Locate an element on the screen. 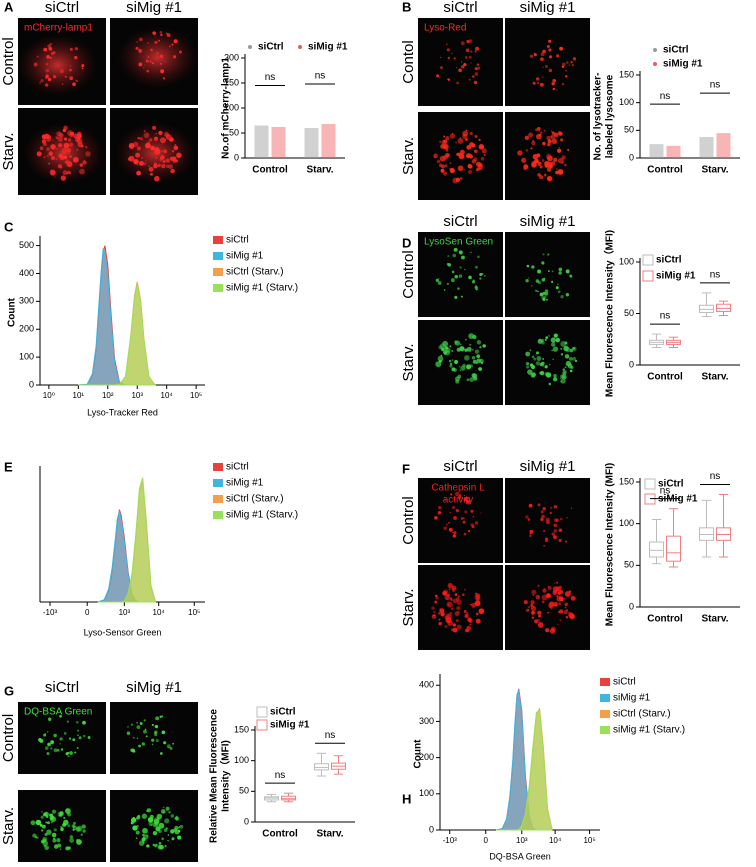 Image resolution: width=756 pixels, height=867 pixels. x-tick-label: Starv. is located at coordinates (714, 377).